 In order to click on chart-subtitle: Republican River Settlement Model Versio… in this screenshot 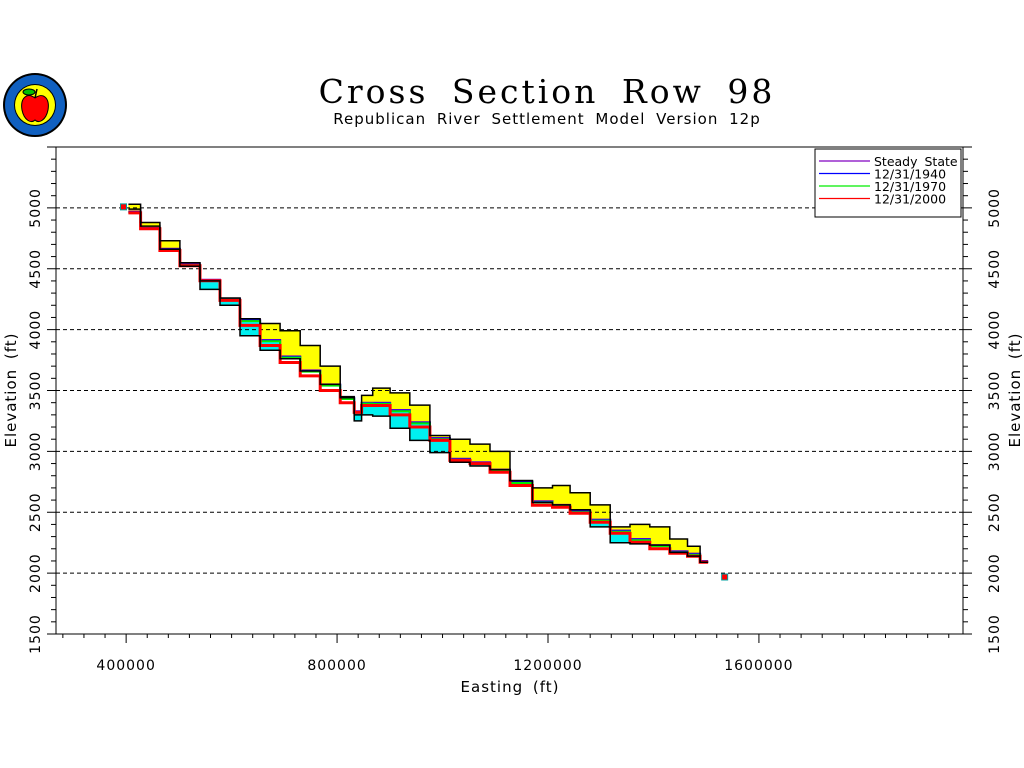, I will do `click(547, 119)`.